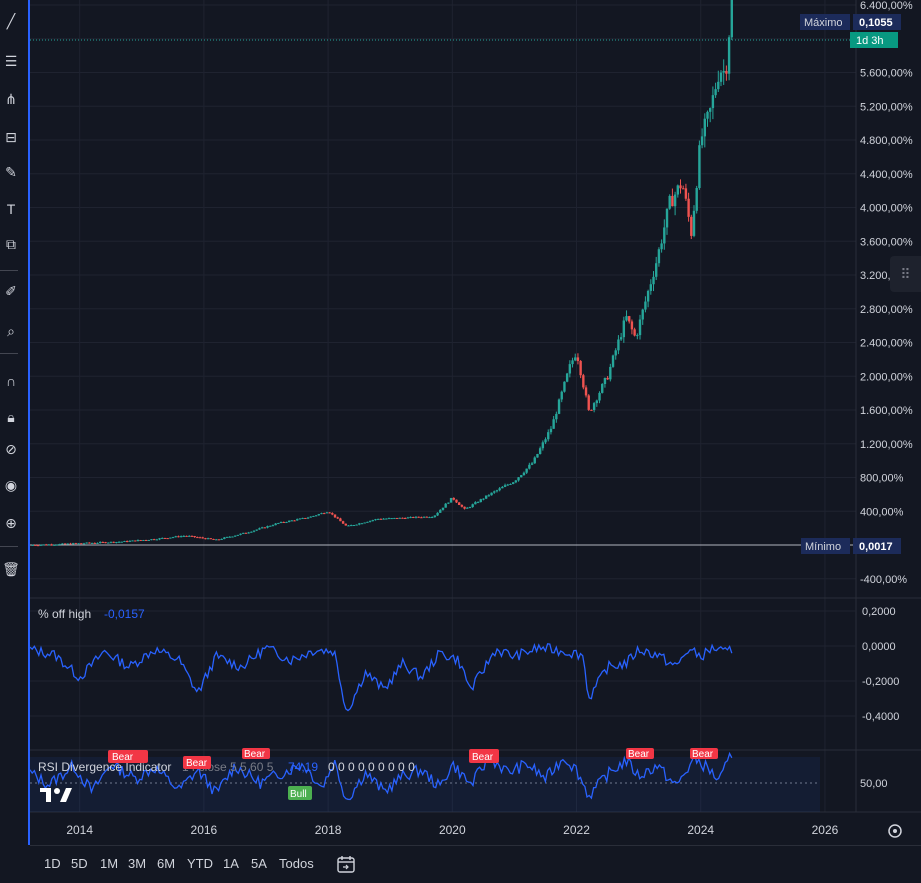 The width and height of the screenshot is (921, 883). What do you see at coordinates (57, 795) in the screenshot?
I see `tradingview-logo-icon` at bounding box center [57, 795].